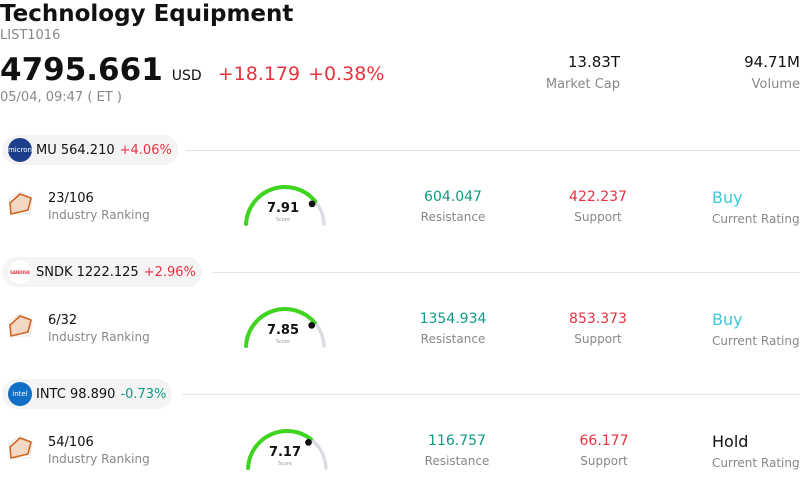  I want to click on price-row: 4795.661 USD +18.179 +0.38%, so click(192, 72).